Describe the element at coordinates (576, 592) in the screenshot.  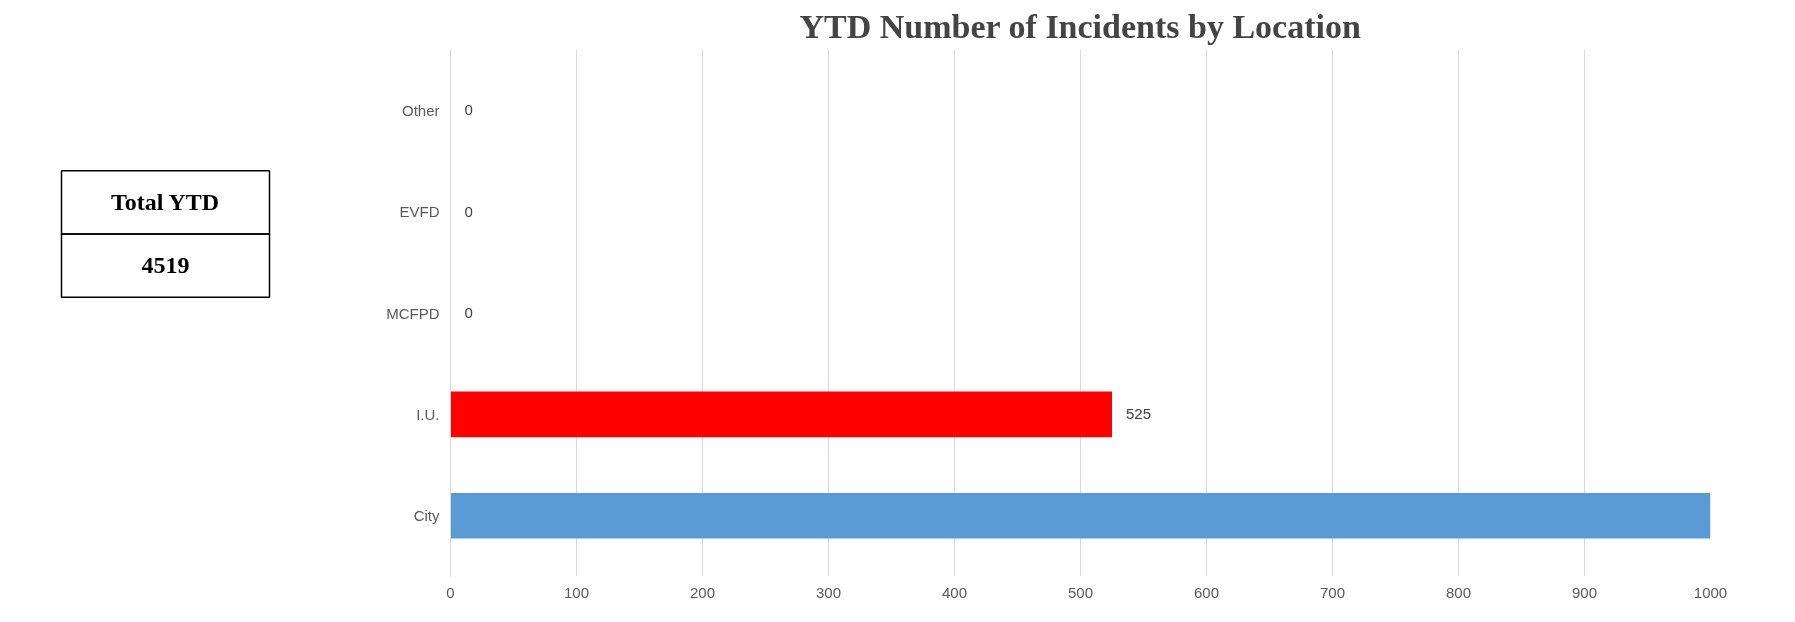
I see `x-tick-label: 100` at that location.